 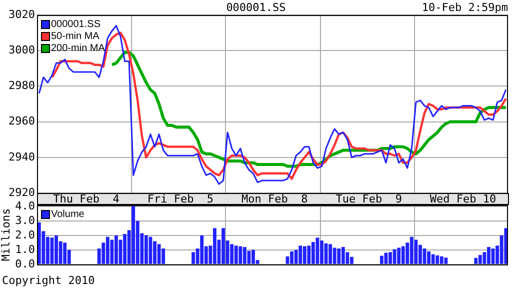 I want to click on y-tick-label: 4.0, so click(x=25, y=205).